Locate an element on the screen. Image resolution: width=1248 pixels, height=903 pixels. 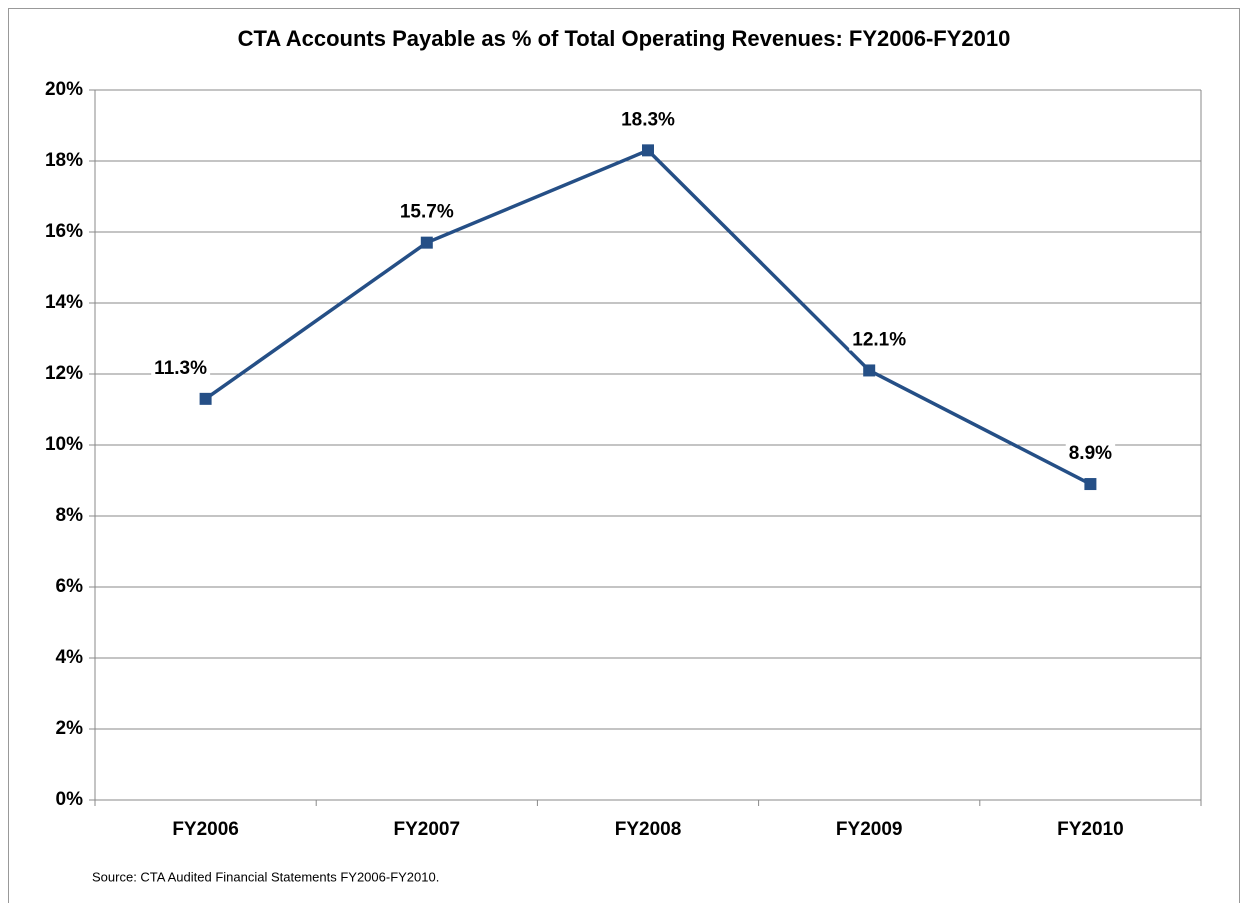
data-label: 8.9% is located at coordinates (1090, 453).